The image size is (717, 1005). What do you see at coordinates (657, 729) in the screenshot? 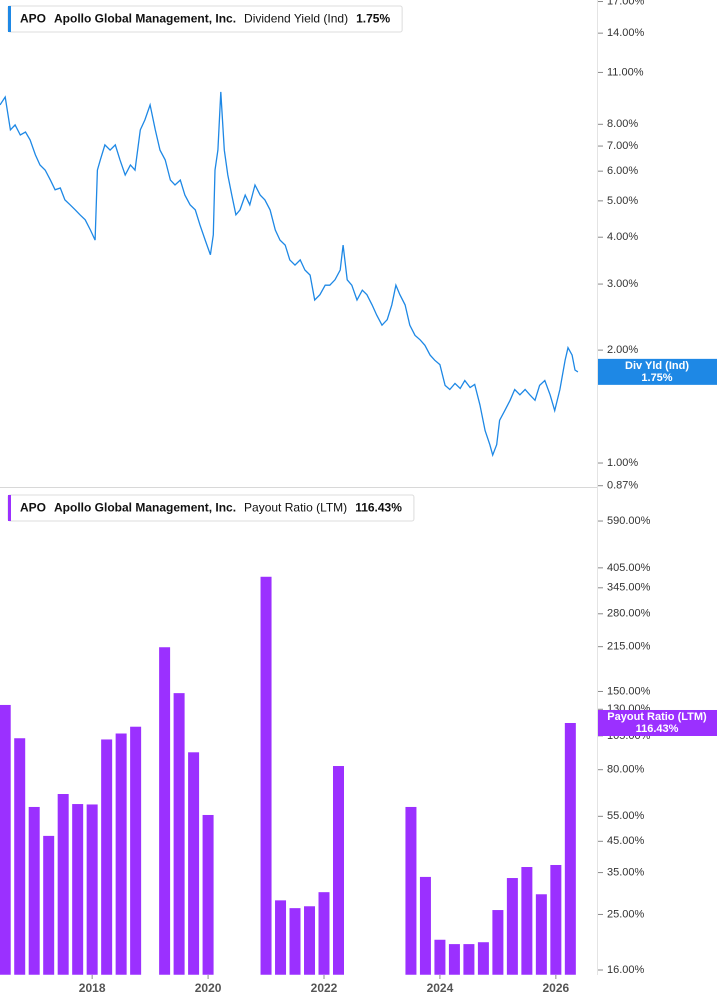
I see `badge-value: 116.43%` at bounding box center [657, 729].